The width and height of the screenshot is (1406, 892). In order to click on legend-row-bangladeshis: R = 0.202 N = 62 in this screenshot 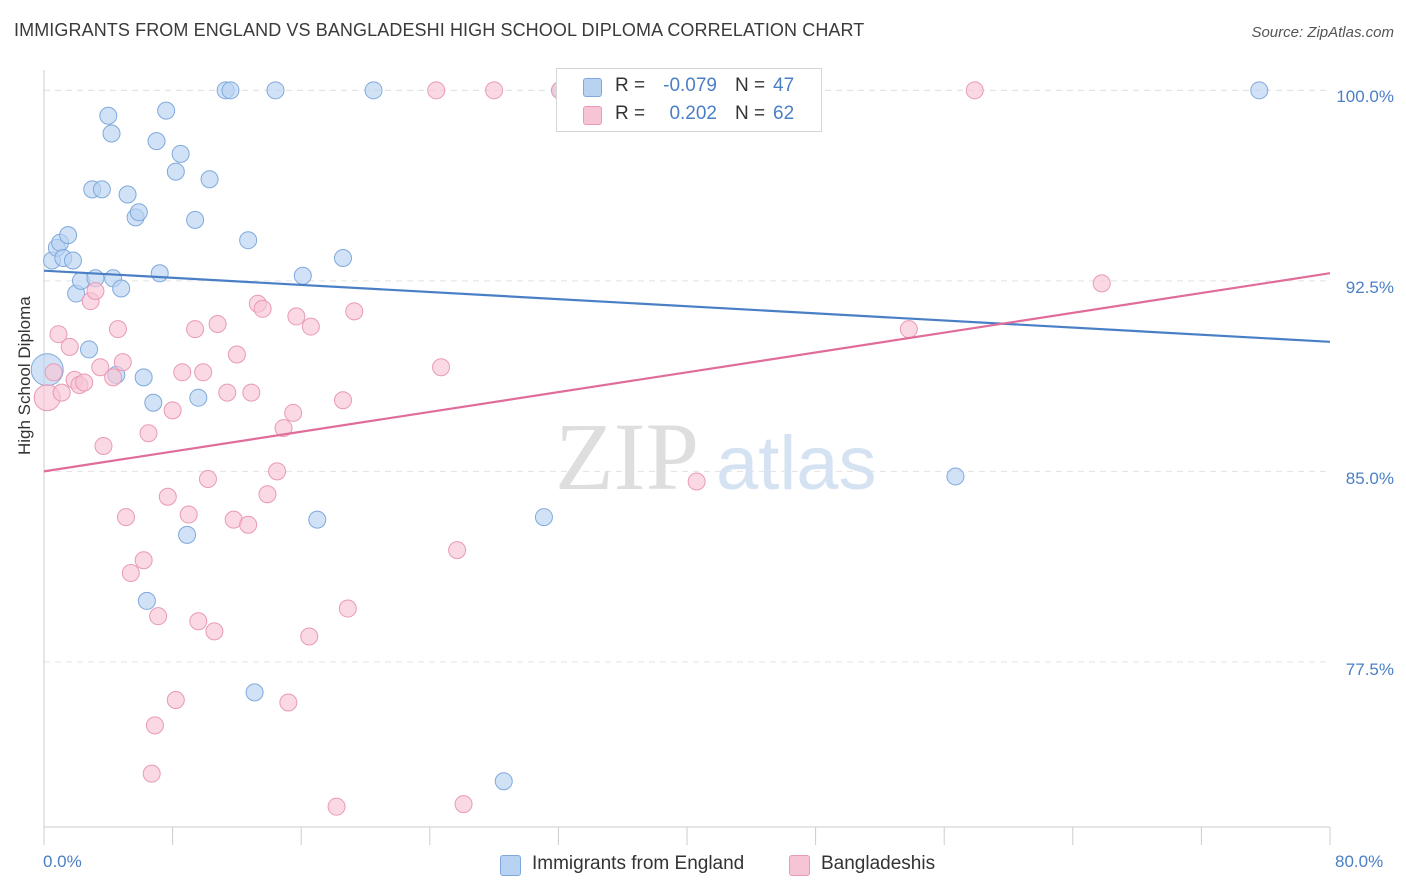, I will do `click(689, 114)`.